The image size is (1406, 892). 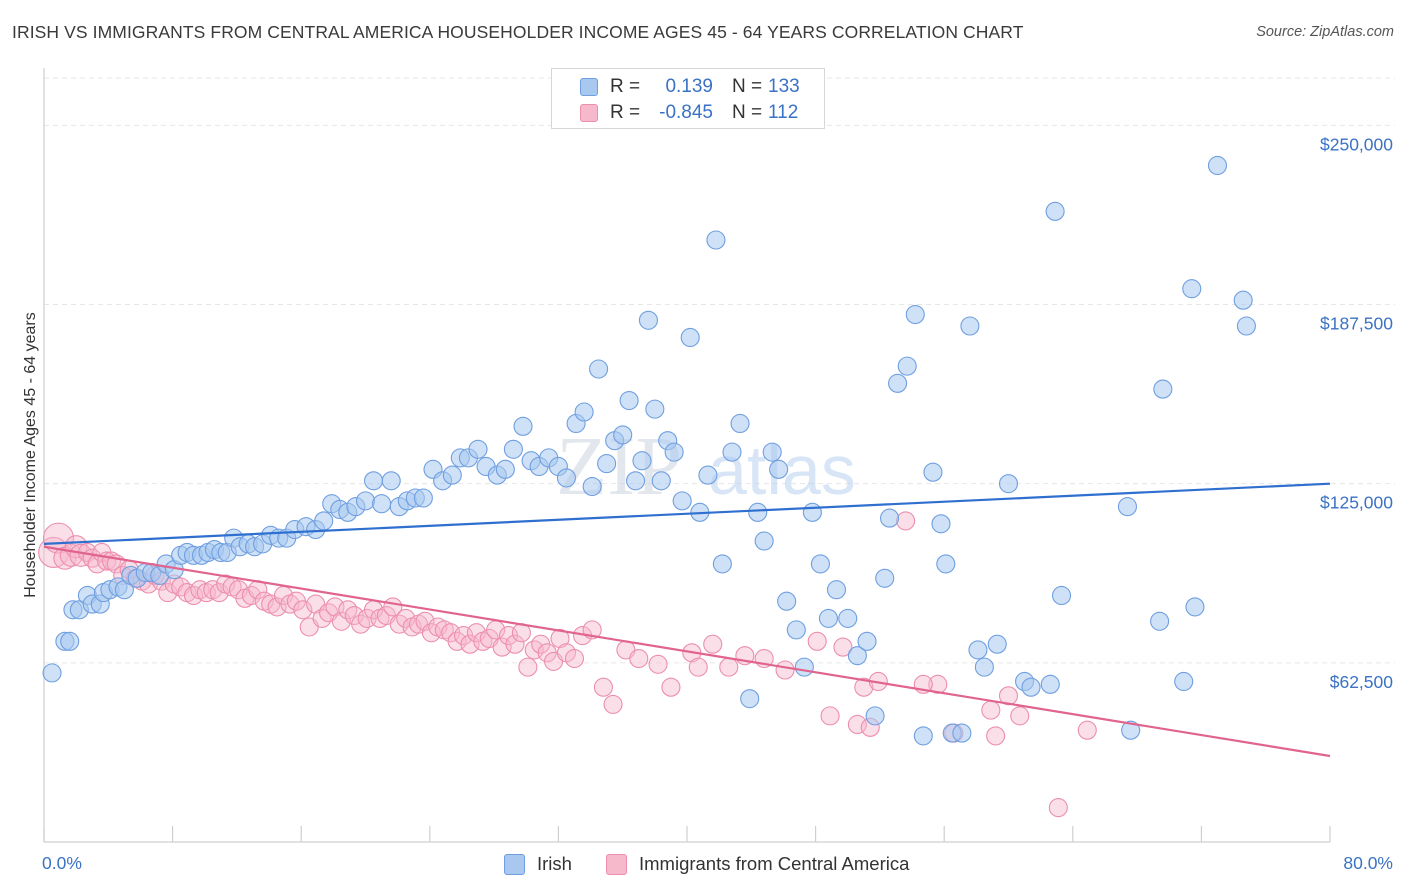 I want to click on x-tick-label-first: 0.0%, so click(x=62, y=863).